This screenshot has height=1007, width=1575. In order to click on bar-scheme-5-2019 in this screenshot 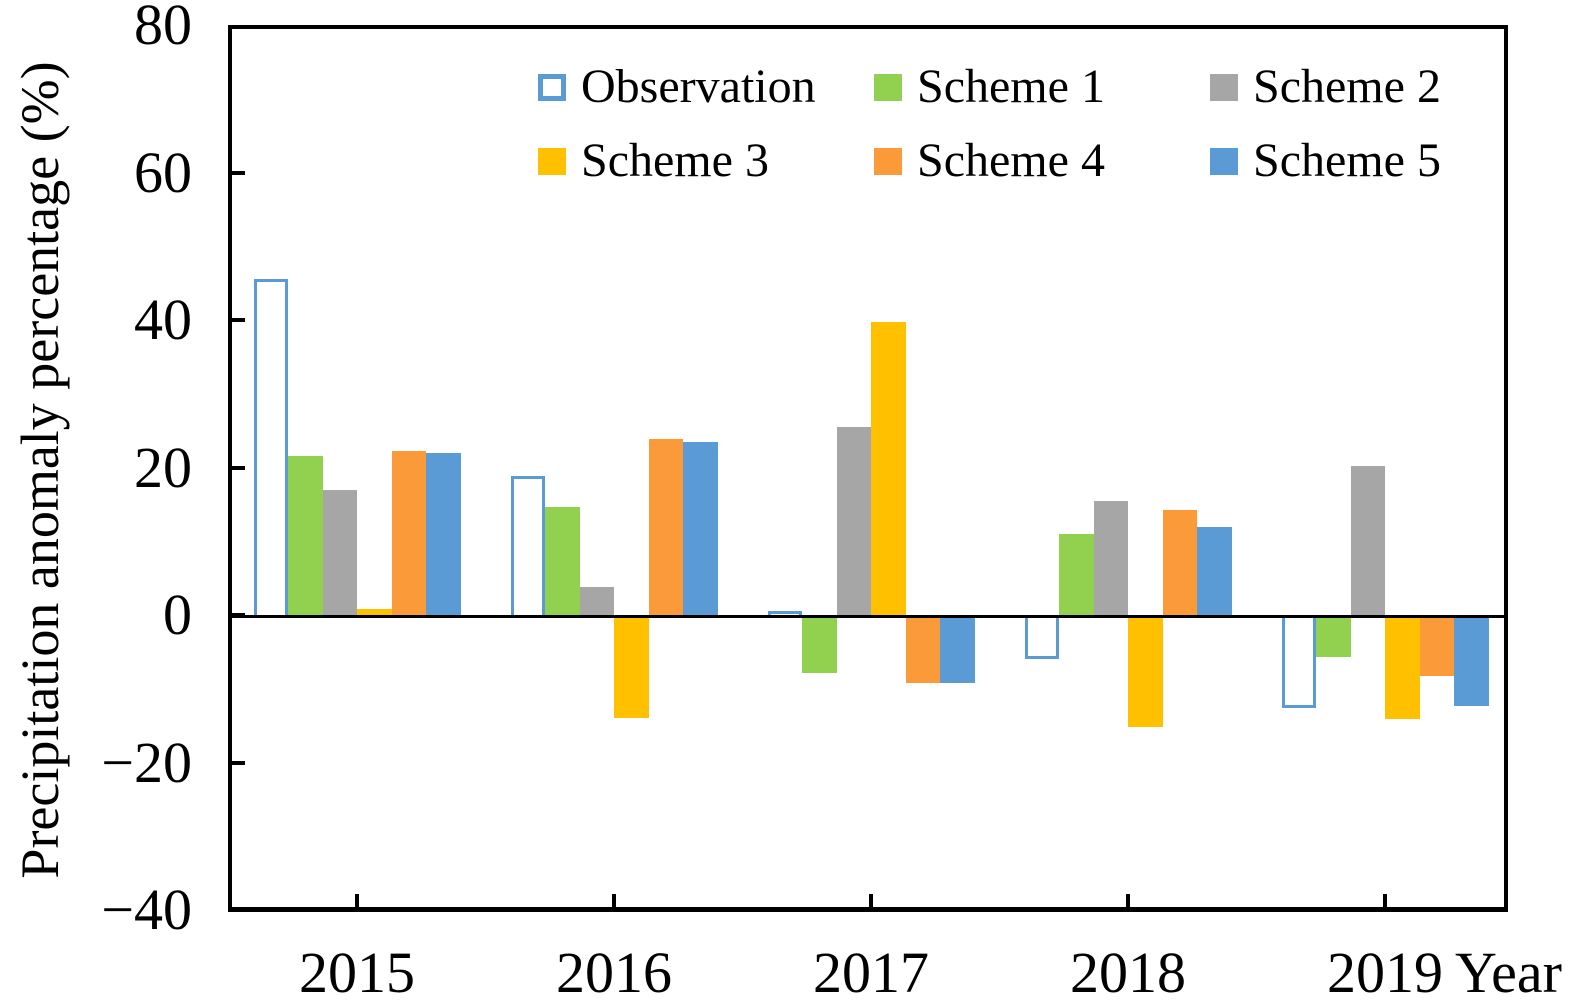, I will do `click(1471, 660)`.